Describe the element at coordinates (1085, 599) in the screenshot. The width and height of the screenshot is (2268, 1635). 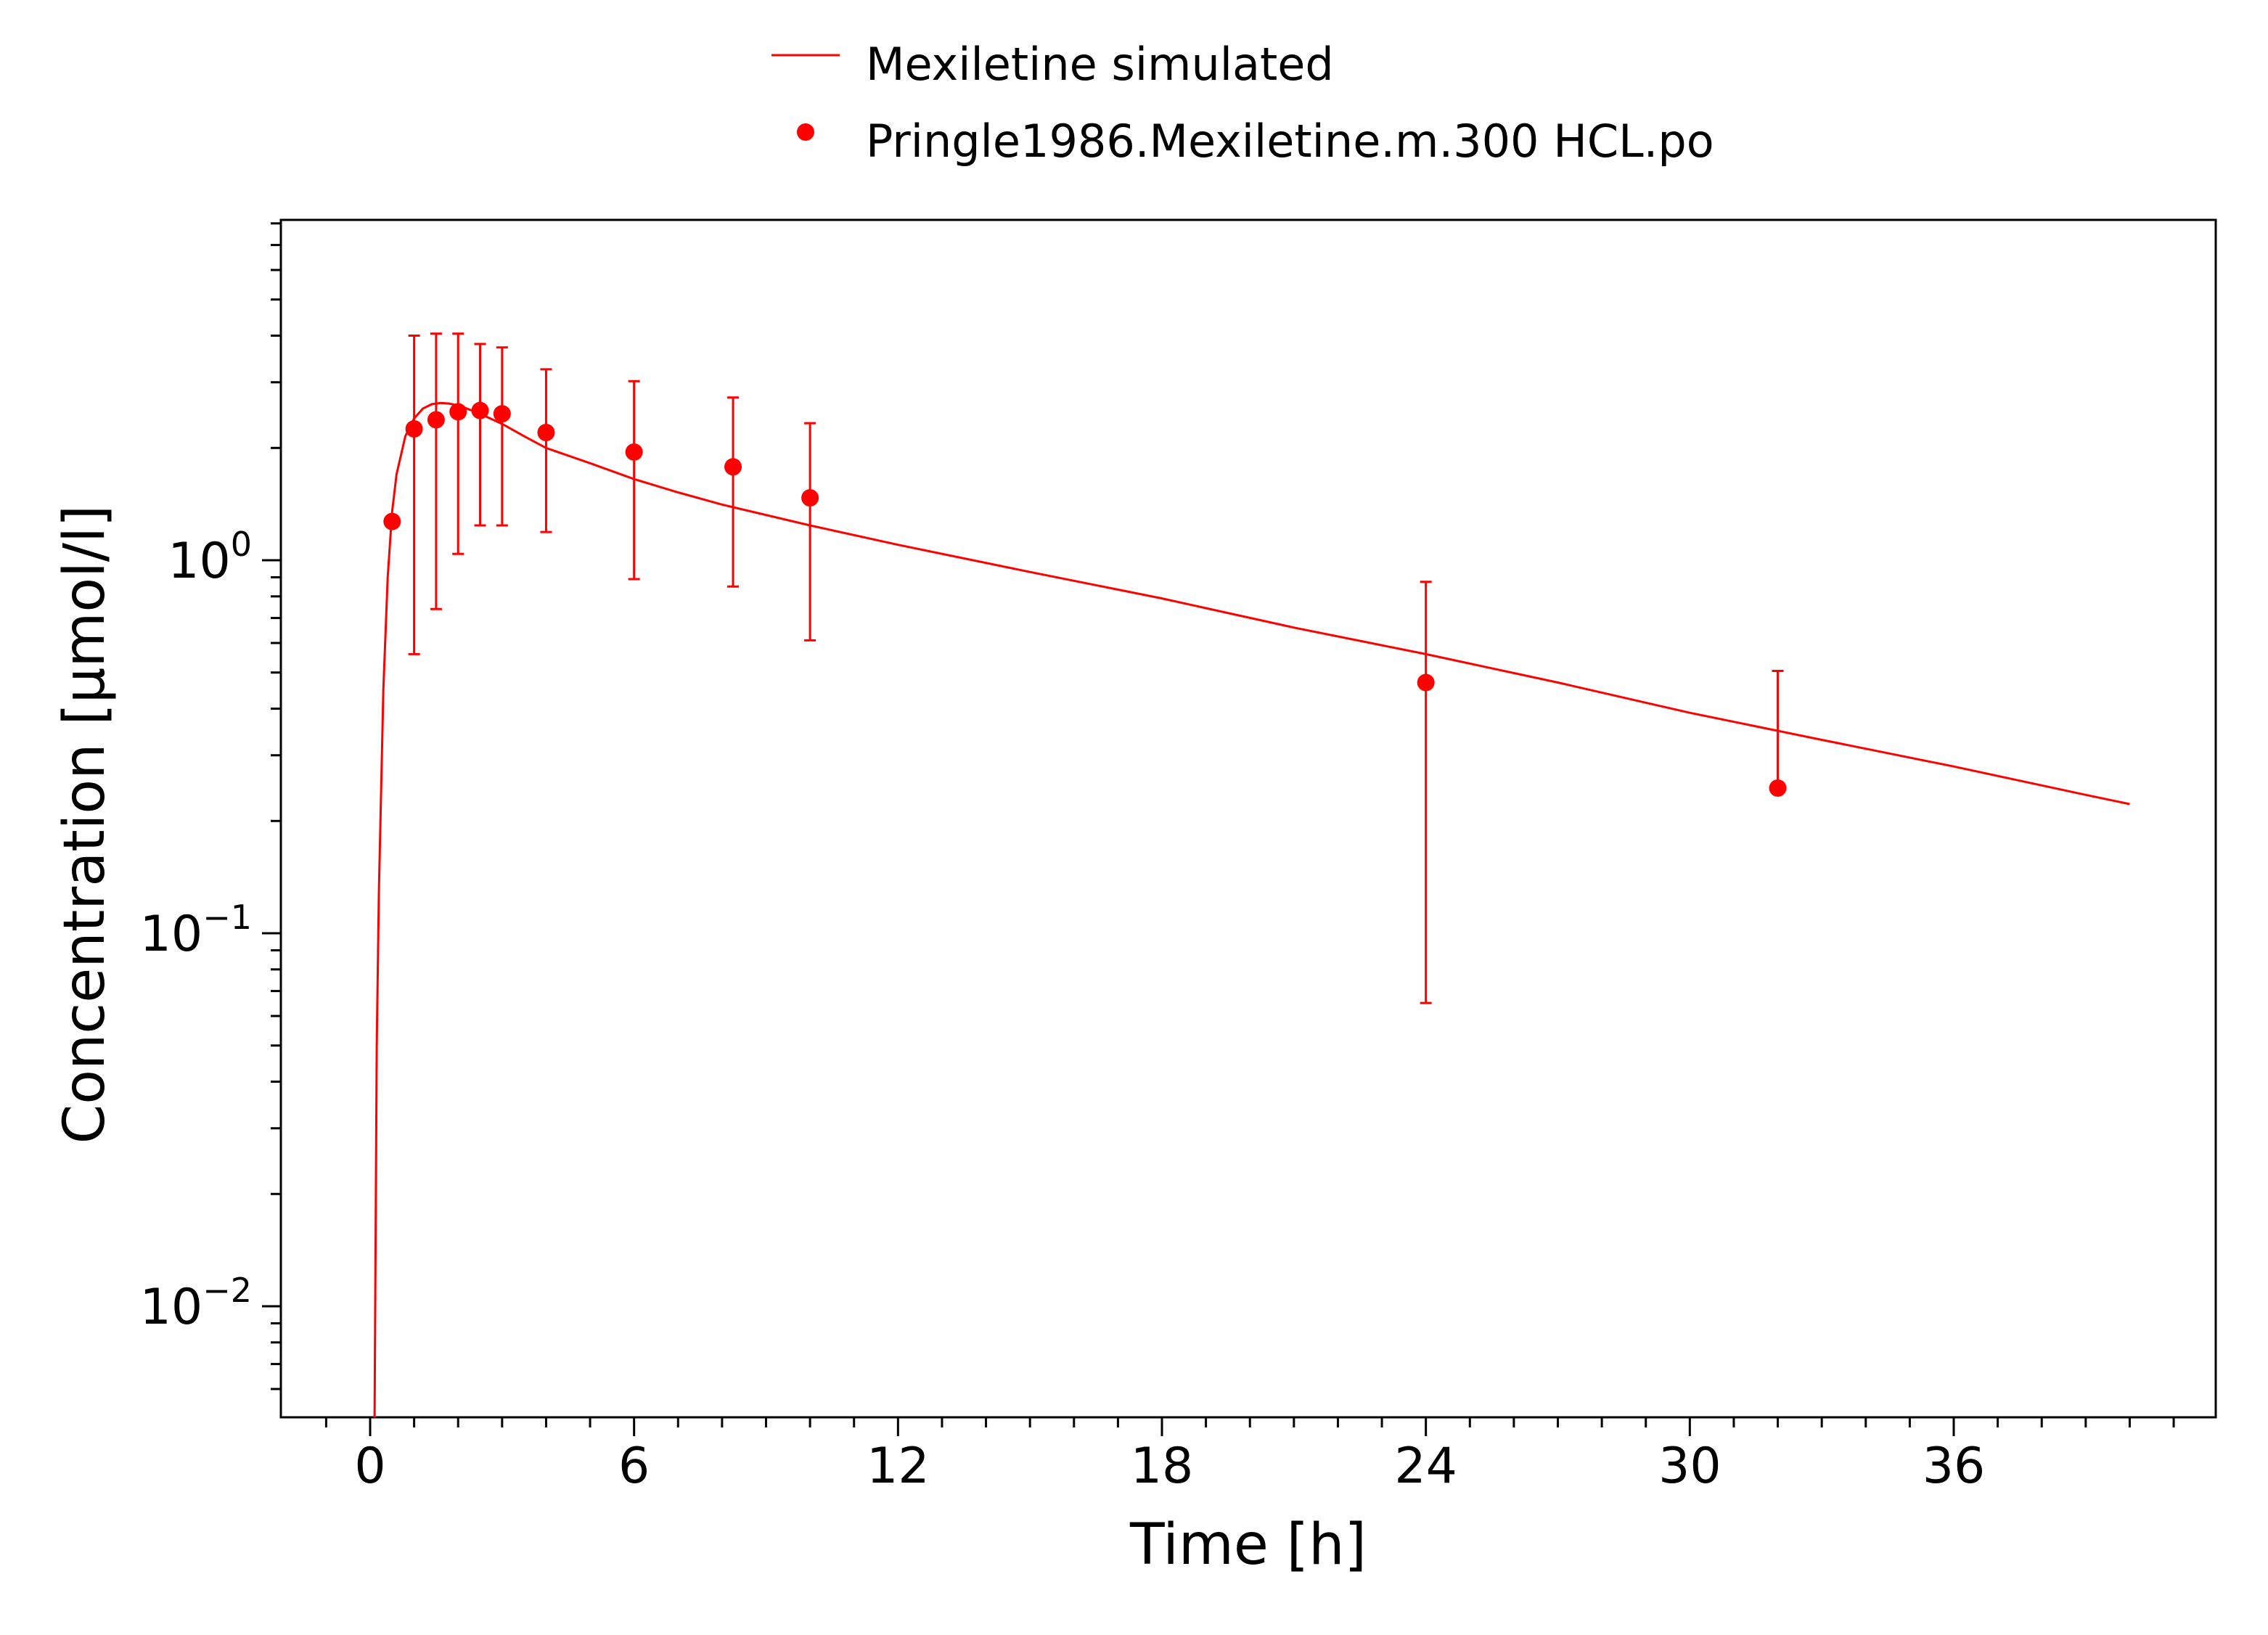
I see `observed-points` at that location.